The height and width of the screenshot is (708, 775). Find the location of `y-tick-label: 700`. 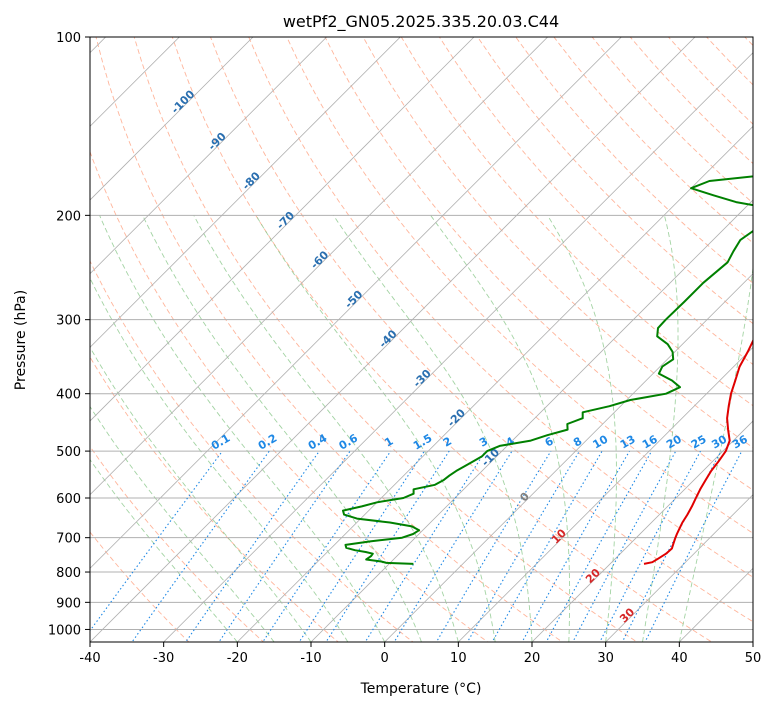

y-tick-label: 700 is located at coordinates (68, 539).